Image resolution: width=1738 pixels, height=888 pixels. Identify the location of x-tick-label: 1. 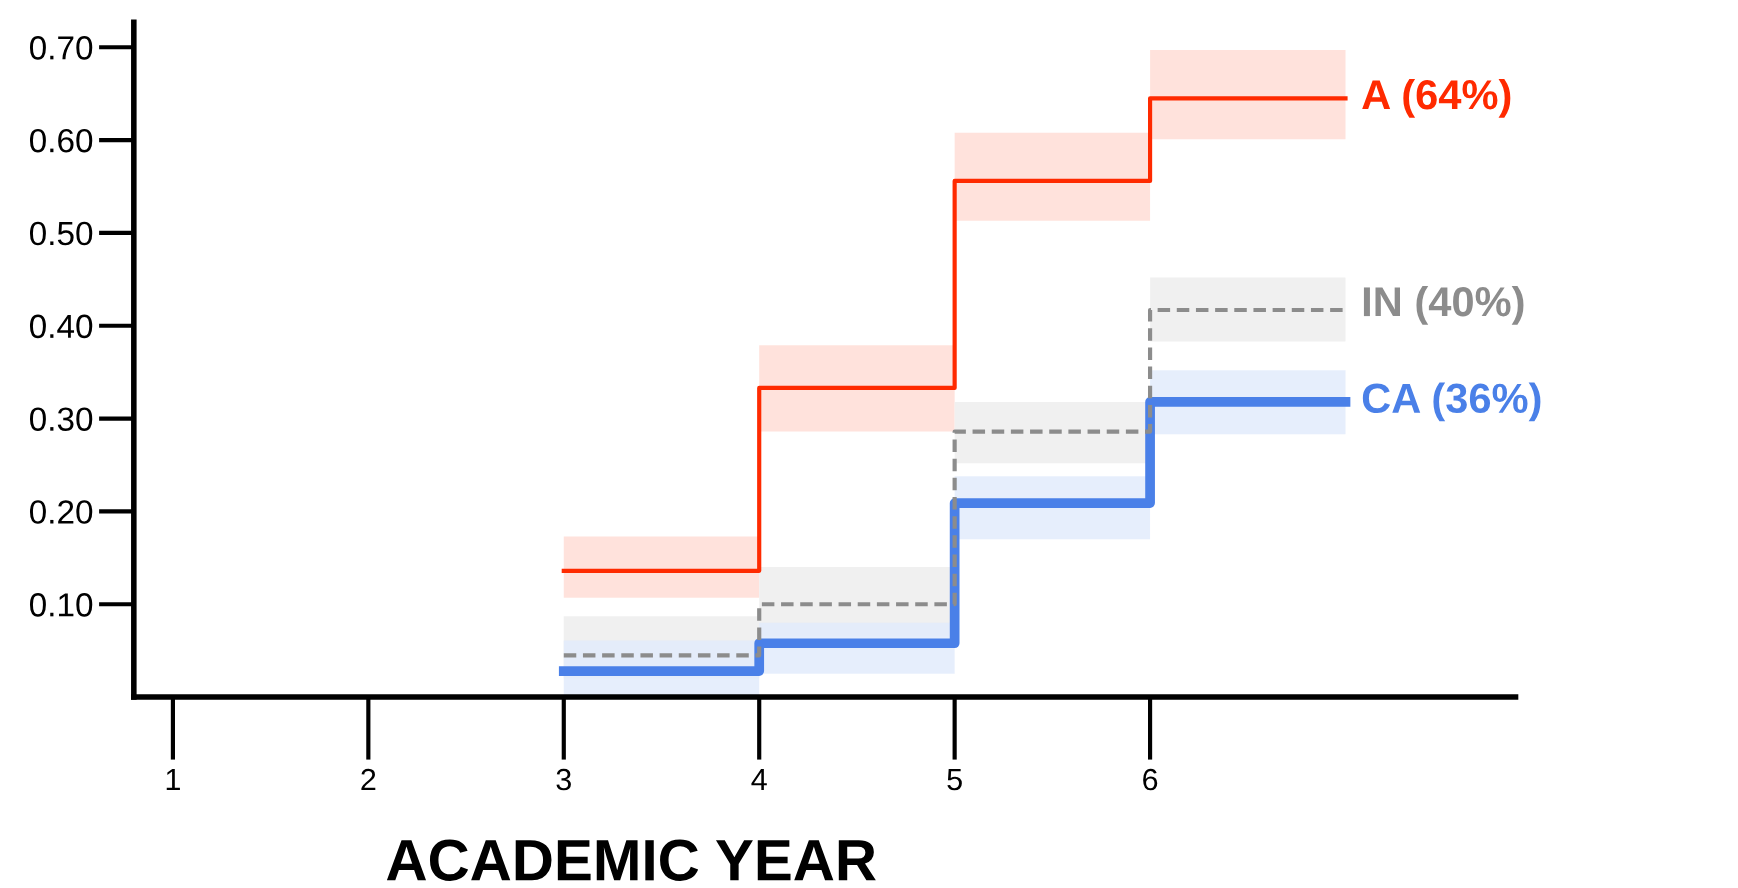
(173, 780).